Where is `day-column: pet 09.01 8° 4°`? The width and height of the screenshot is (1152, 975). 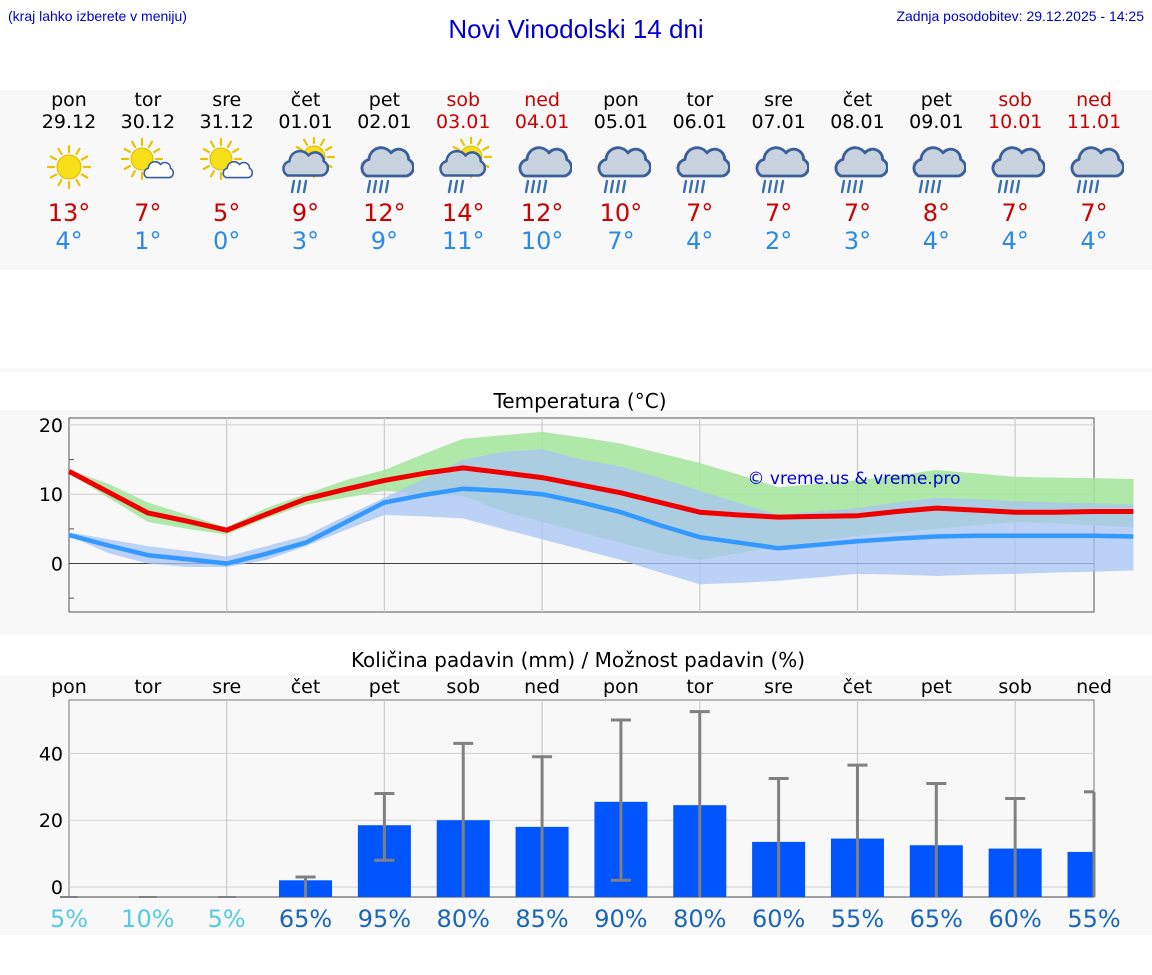 day-column: pet 09.01 8° 4° is located at coordinates (936, 172).